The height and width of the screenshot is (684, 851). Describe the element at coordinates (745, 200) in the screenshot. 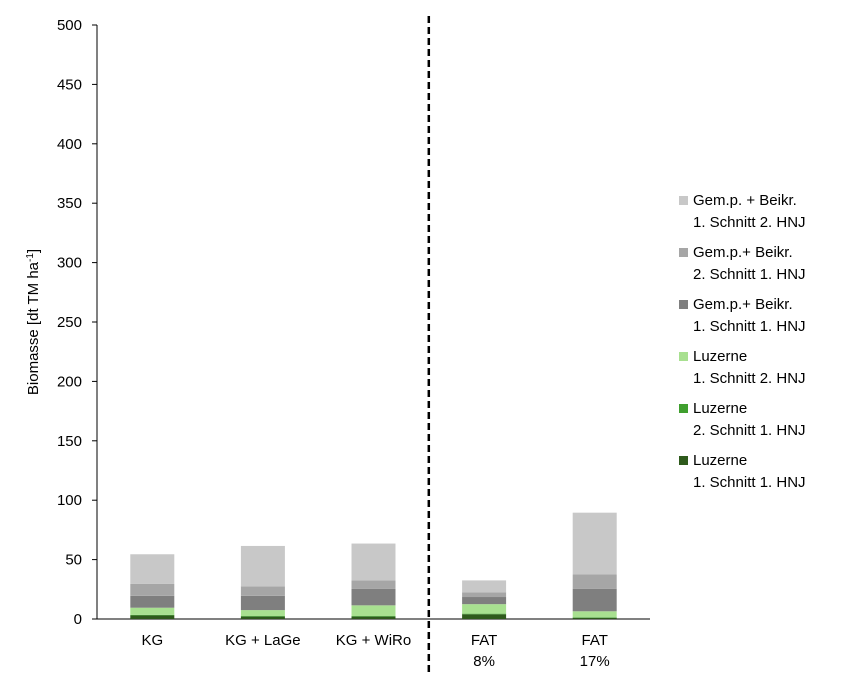

I see `legend-label-line1: Gem.p. + Beikr.` at that location.